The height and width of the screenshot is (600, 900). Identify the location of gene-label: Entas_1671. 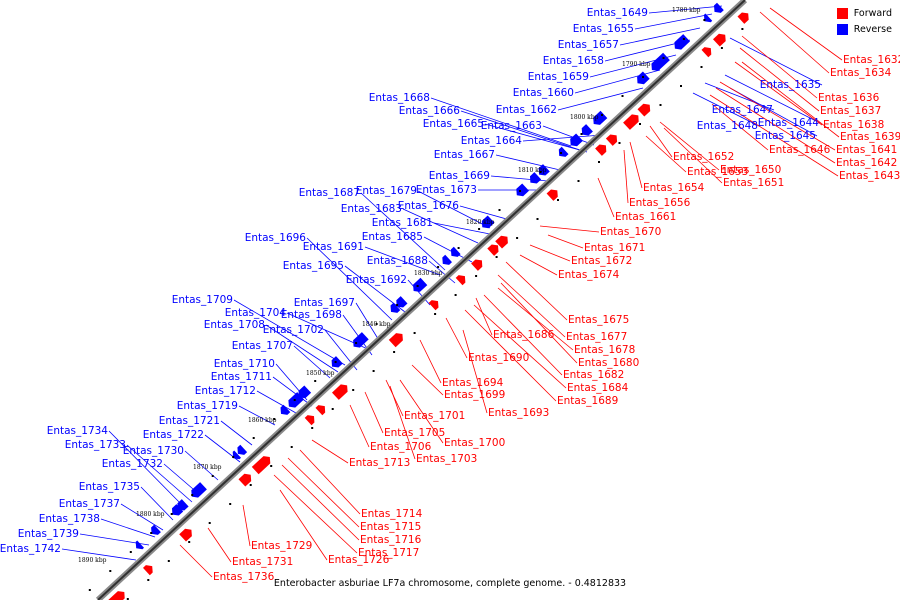
(614, 248).